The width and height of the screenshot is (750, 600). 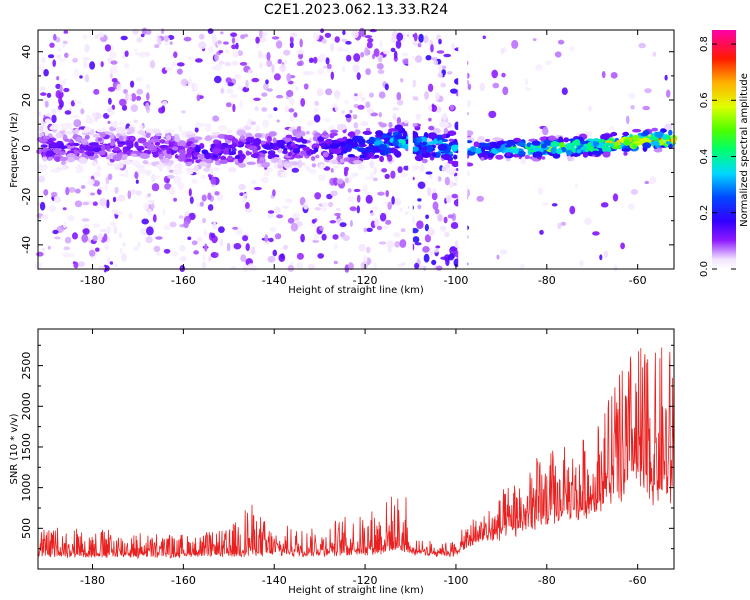 What do you see at coordinates (365, 580) in the screenshot?
I see `x-tick-label: -120` at bounding box center [365, 580].